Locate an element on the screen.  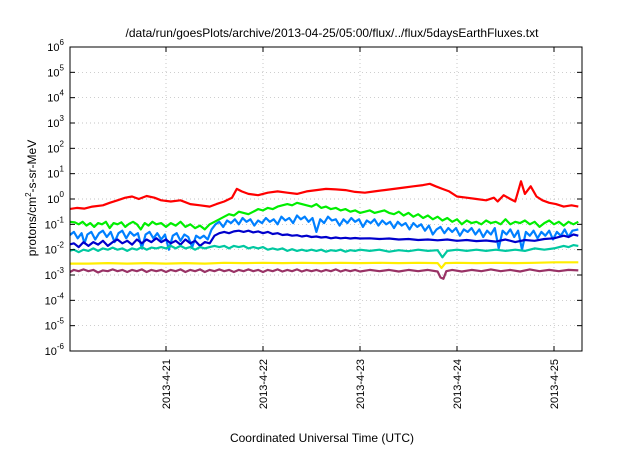
y-tick-exponent: 6 is located at coordinates (62, 42).